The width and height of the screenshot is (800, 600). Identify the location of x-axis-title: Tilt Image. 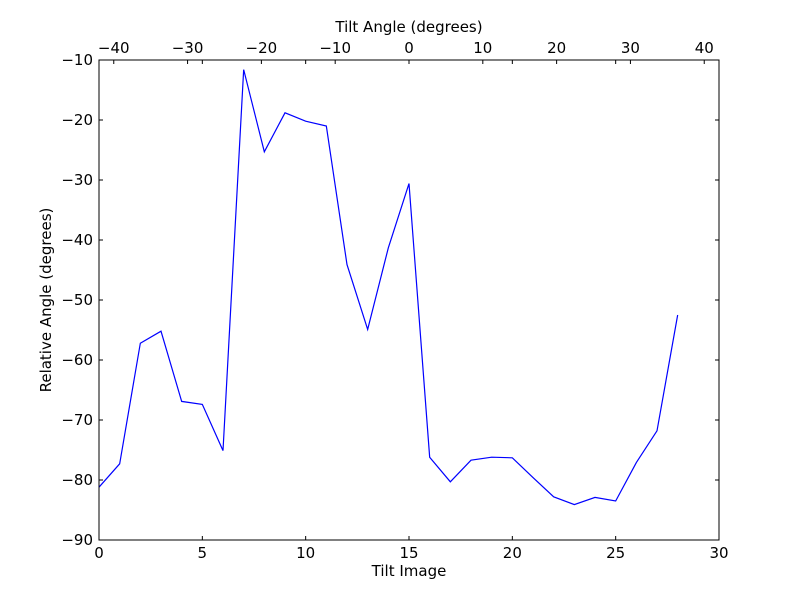
(409, 571).